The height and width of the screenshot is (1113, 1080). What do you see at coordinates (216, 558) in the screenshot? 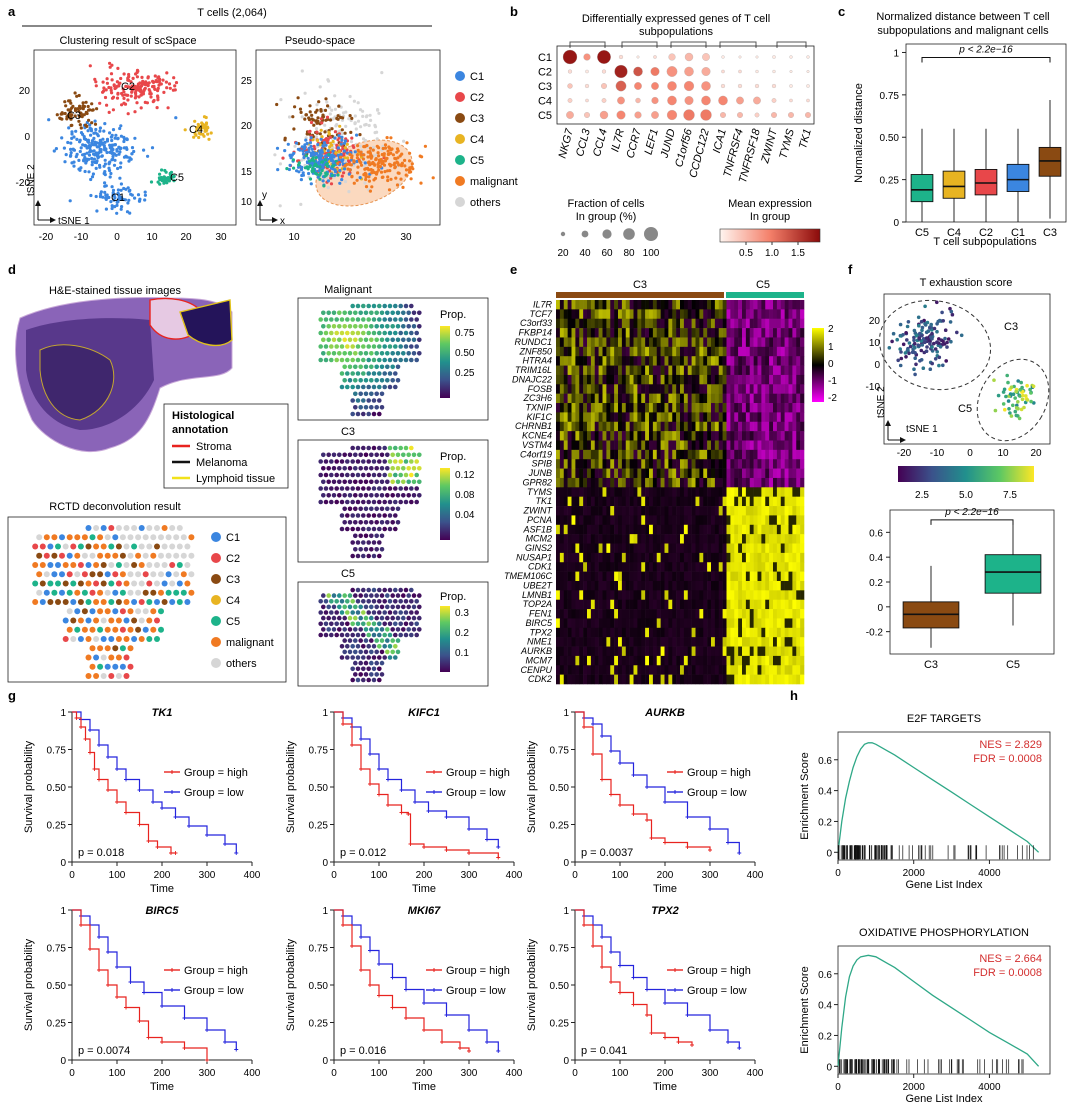
I see `rctd-legend-swatch` at bounding box center [216, 558].